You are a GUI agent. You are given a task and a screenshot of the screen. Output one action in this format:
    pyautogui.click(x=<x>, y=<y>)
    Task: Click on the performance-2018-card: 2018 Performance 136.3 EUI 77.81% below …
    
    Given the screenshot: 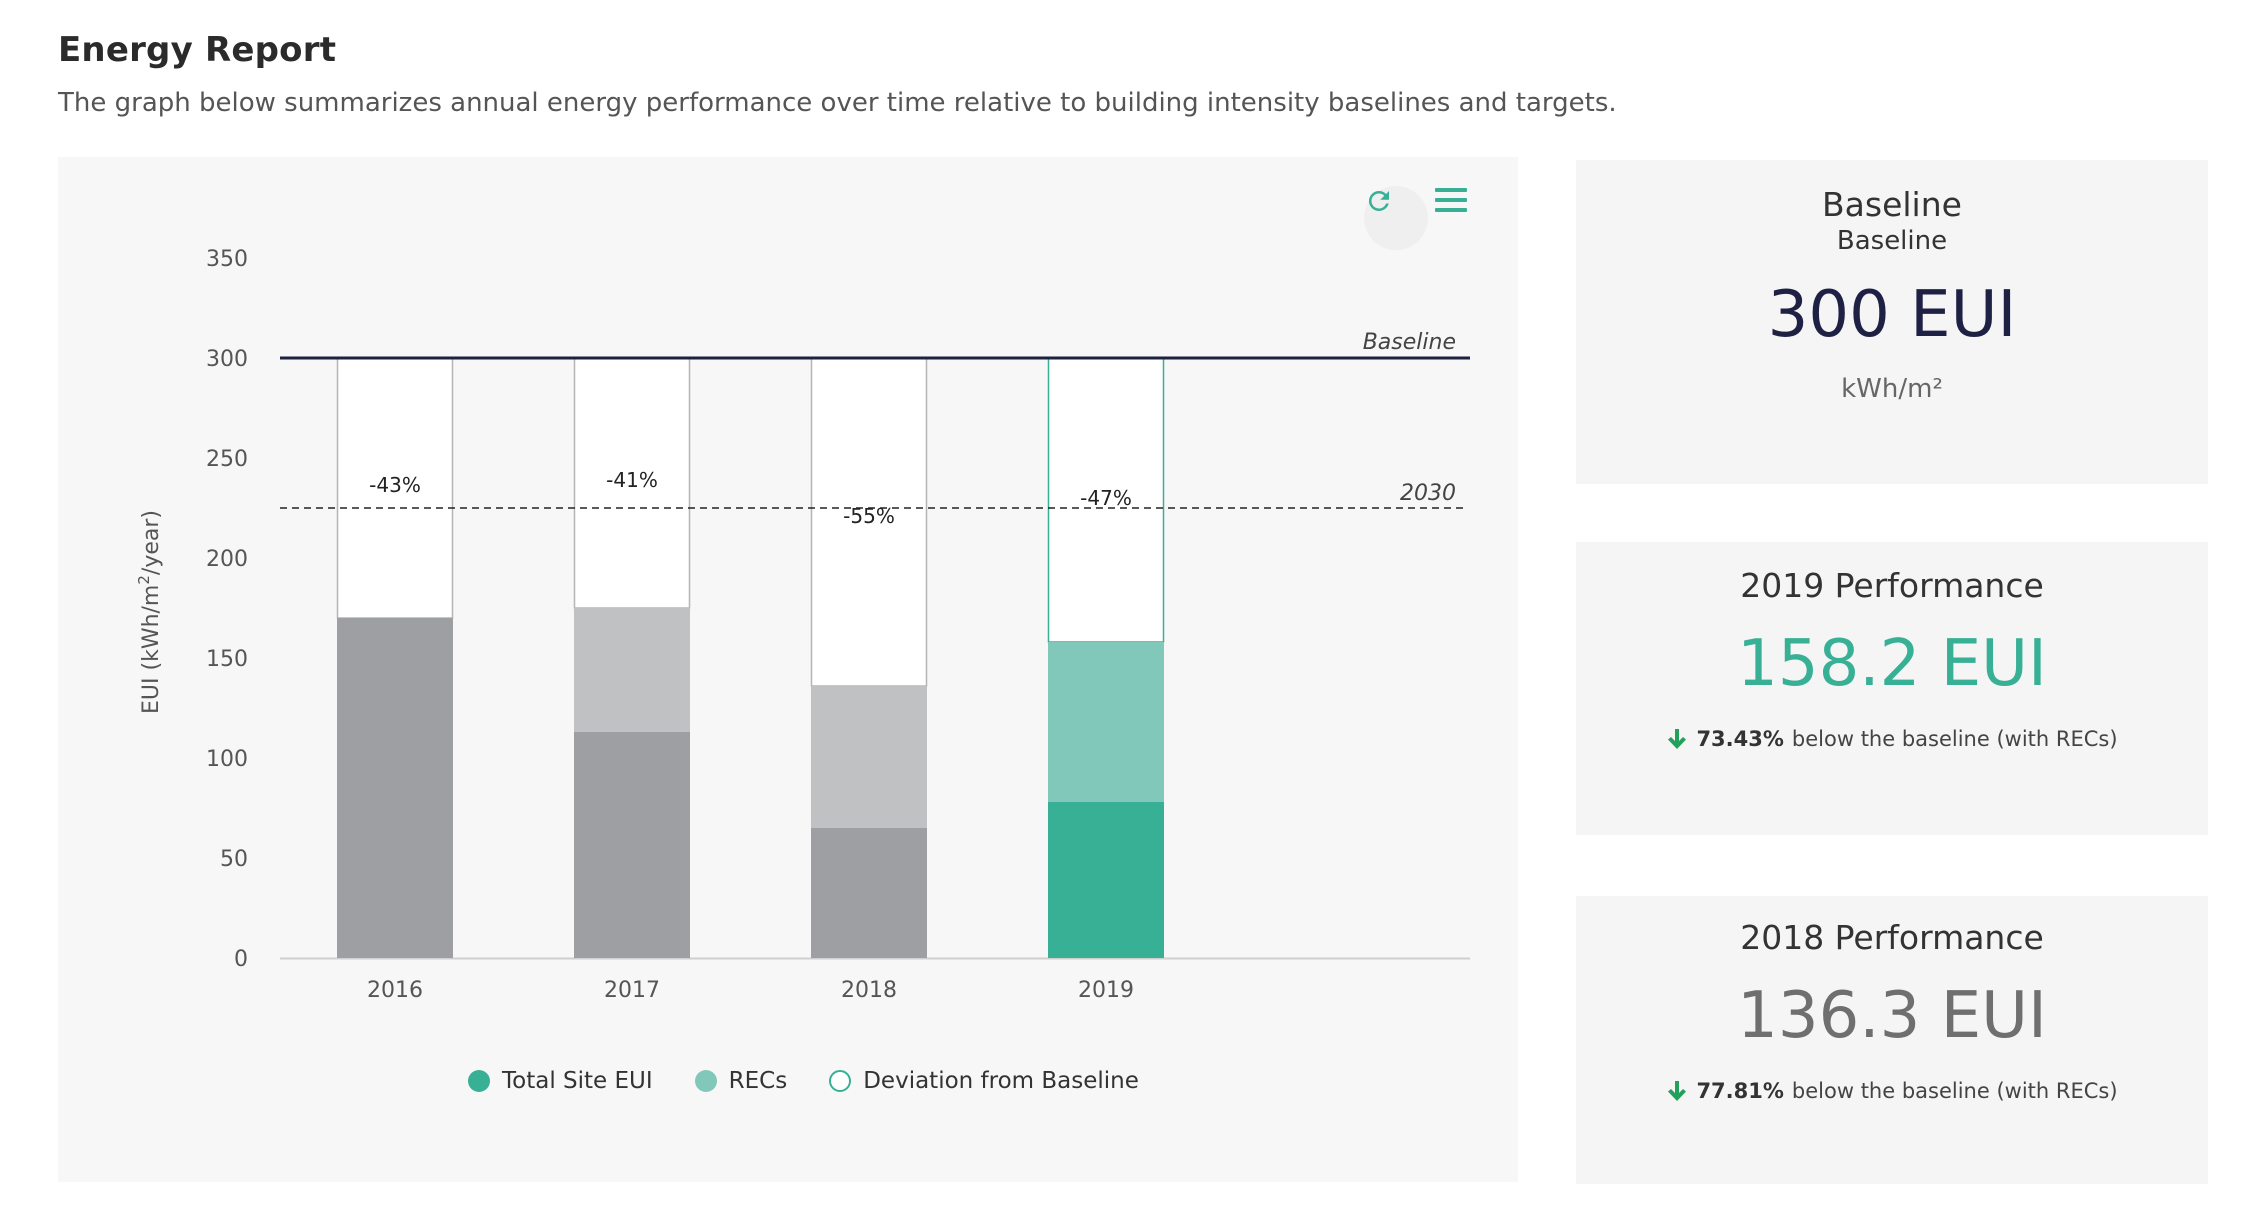 What is the action you would take?
    pyautogui.click(x=1892, y=1040)
    